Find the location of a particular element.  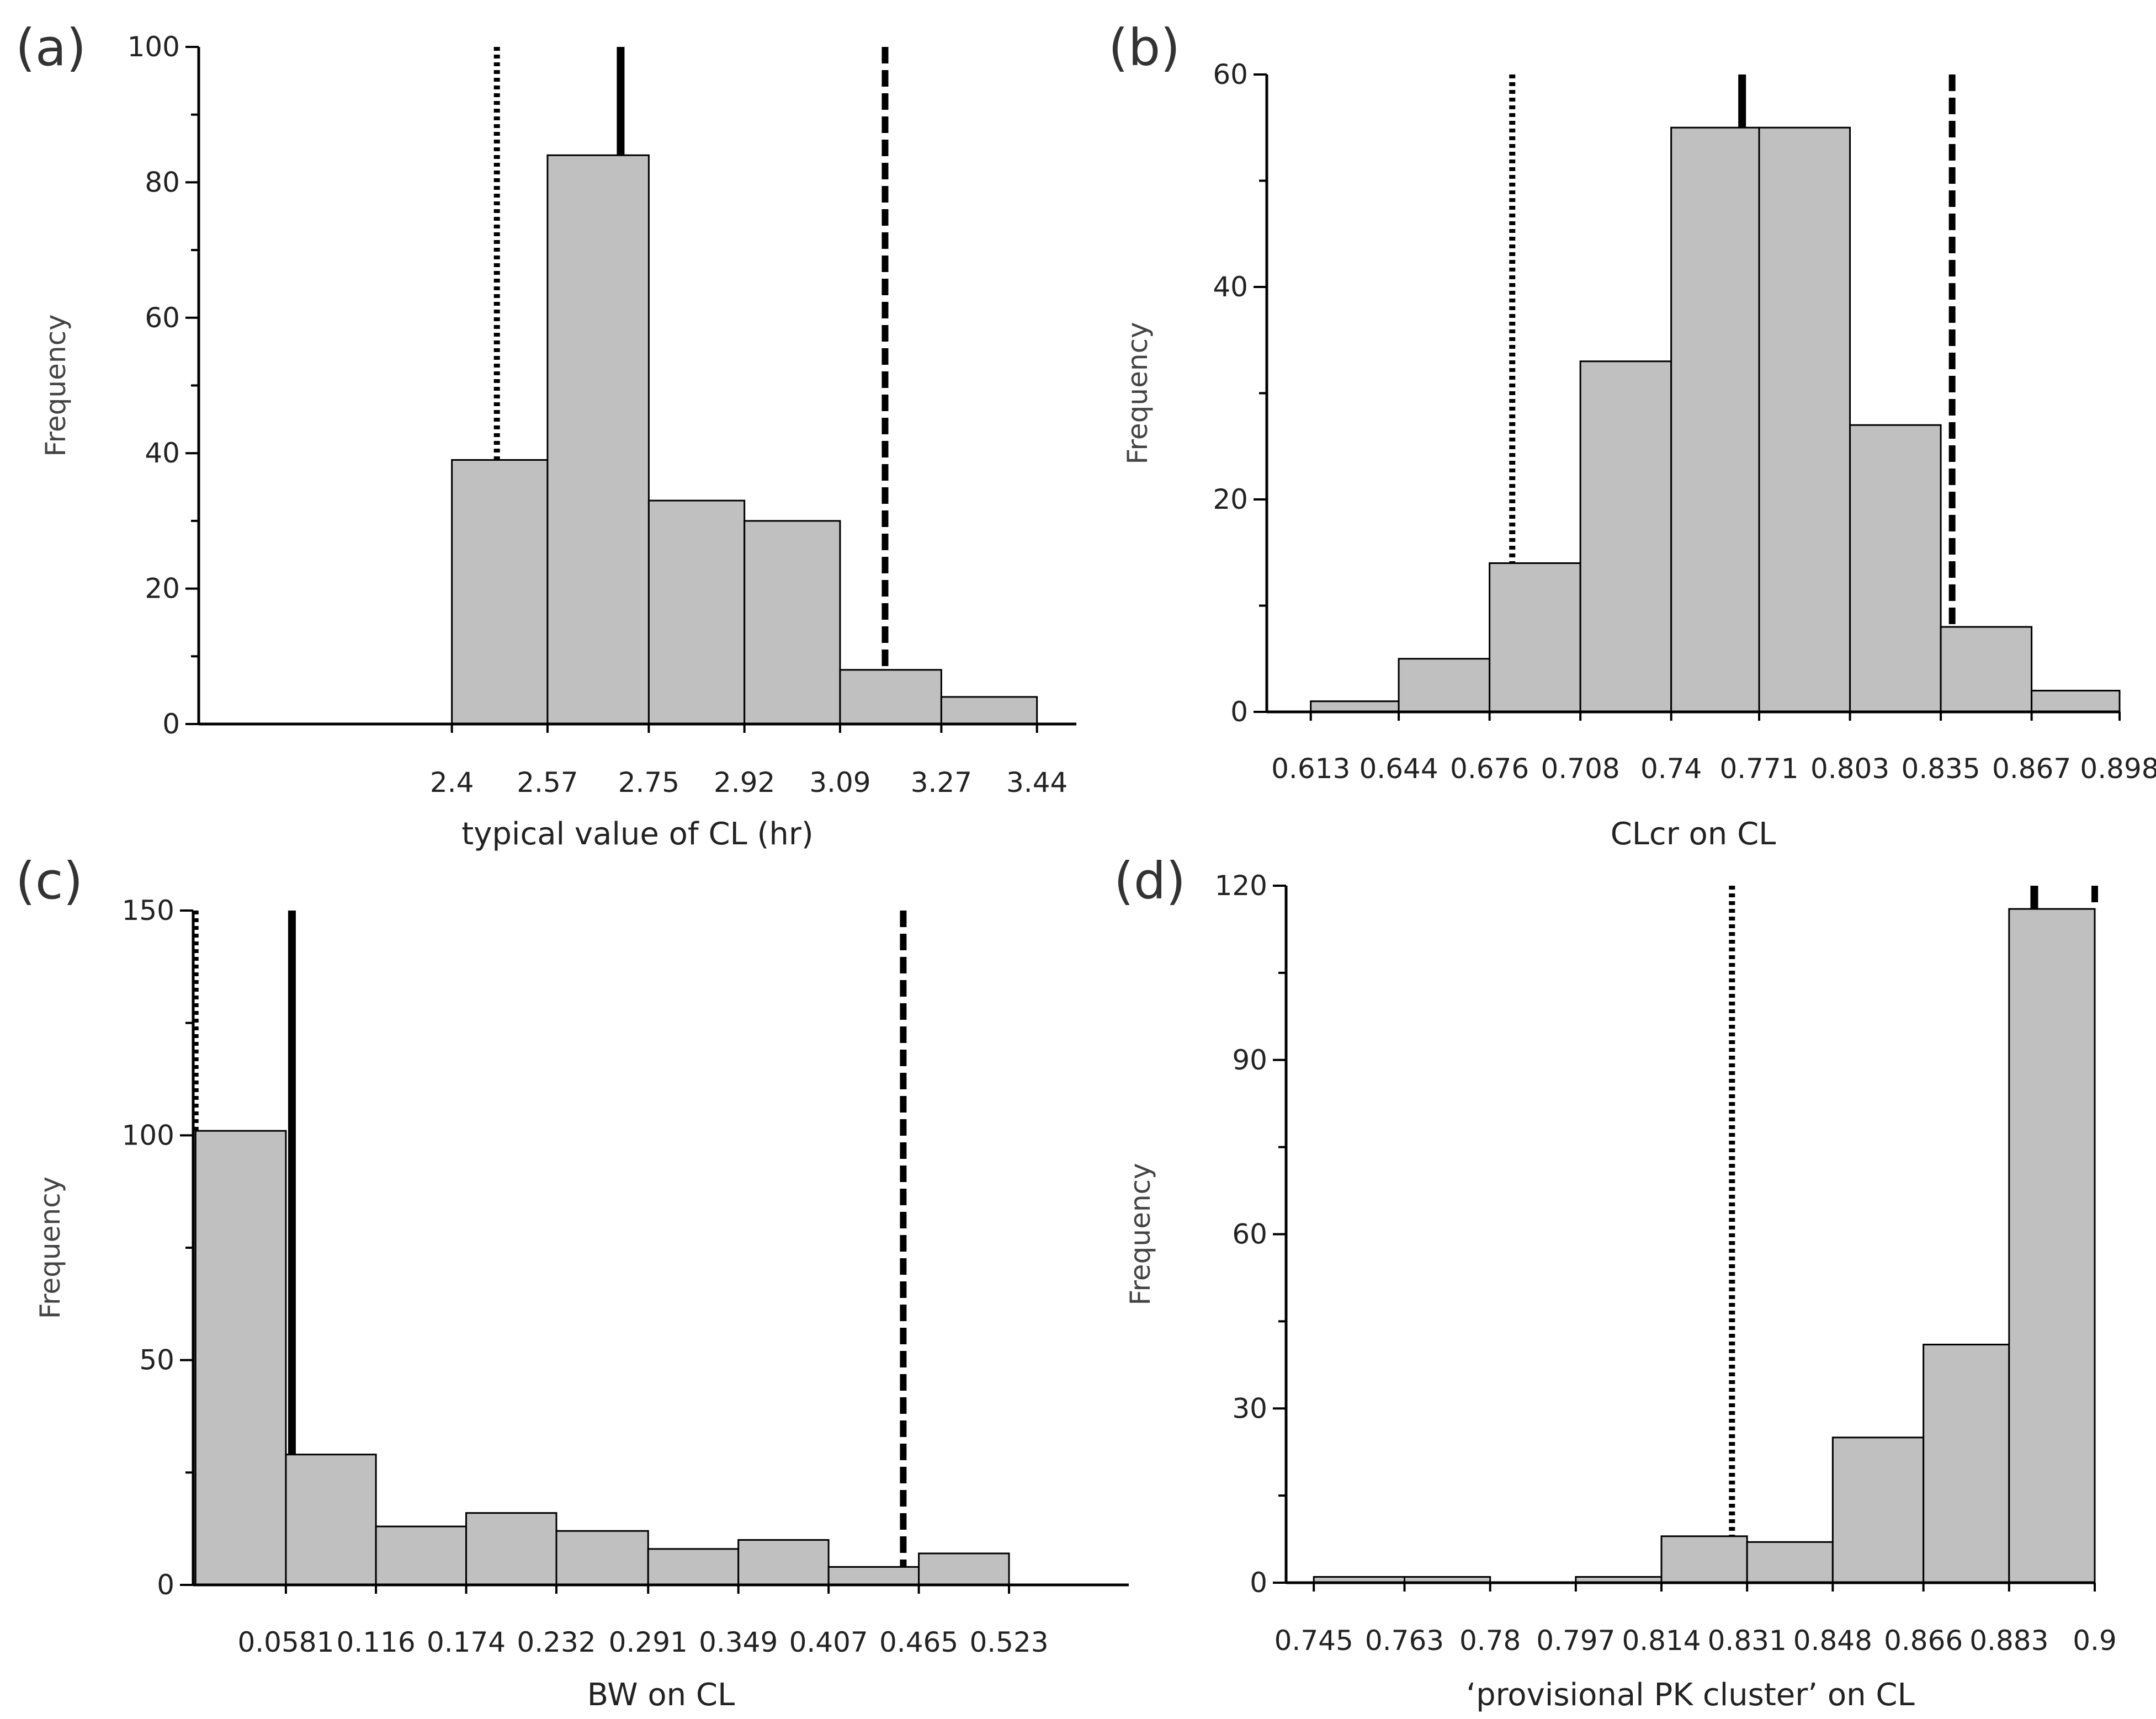

x-tick-label: 3.27 is located at coordinates (941, 783).